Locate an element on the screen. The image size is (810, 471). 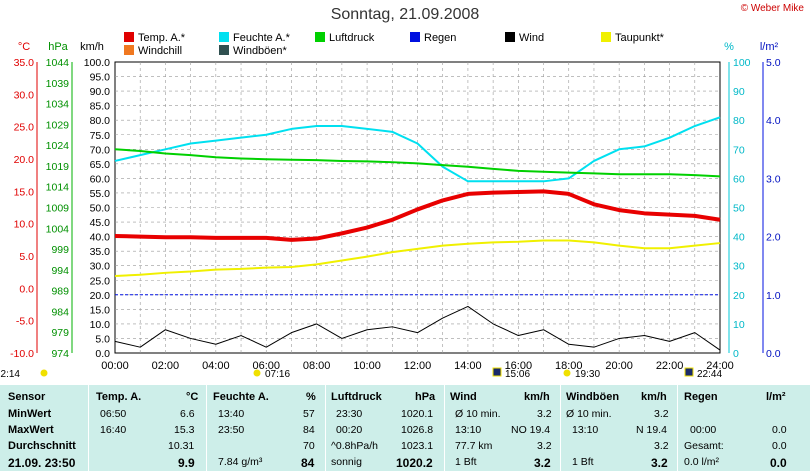
hpa-tick-label: 974 is located at coordinates (60, 354).